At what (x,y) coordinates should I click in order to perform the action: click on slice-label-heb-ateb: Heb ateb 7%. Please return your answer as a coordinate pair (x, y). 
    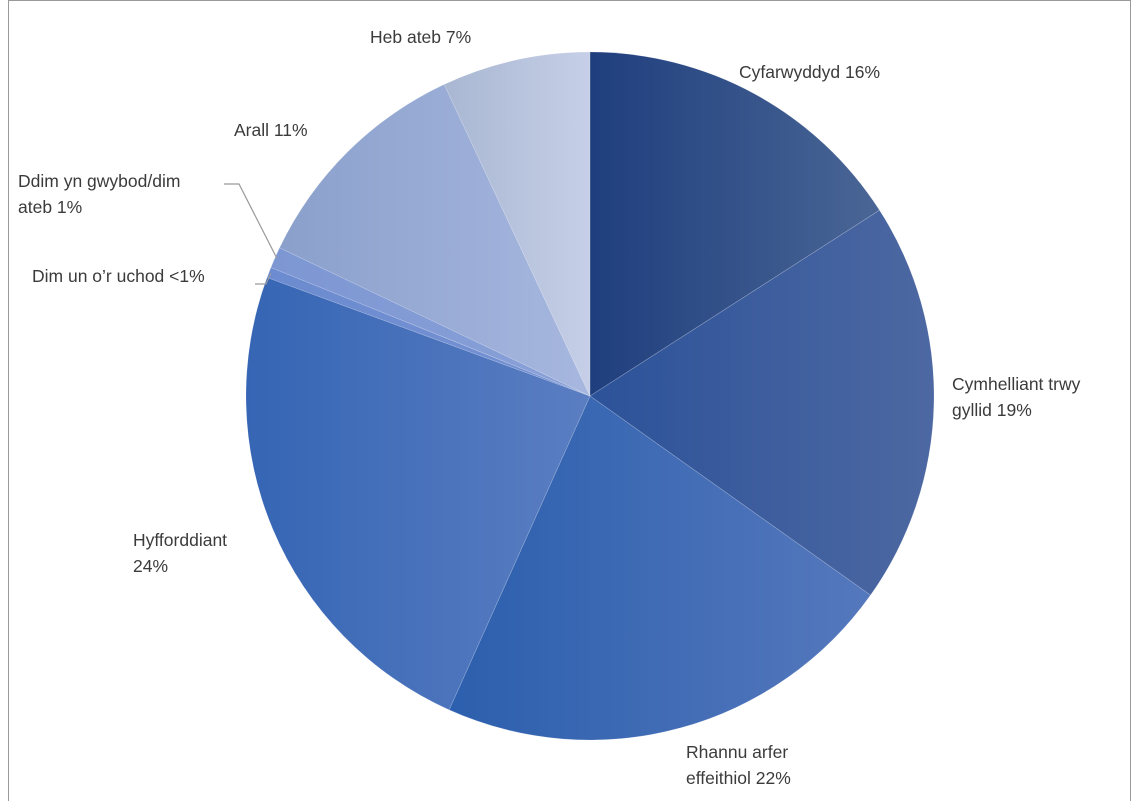
    Looking at the image, I should click on (421, 37).